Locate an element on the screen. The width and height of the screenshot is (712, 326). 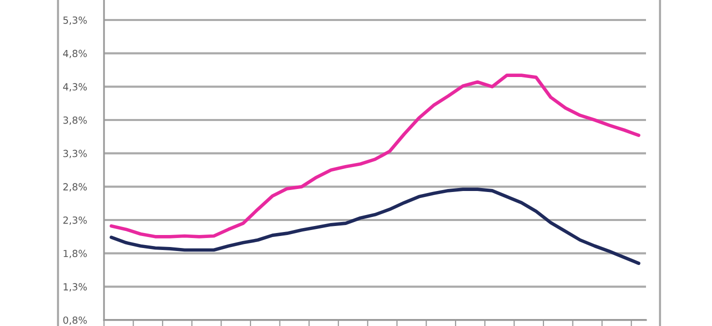
y-tick-label: 1,3% is located at coordinates (75, 287).